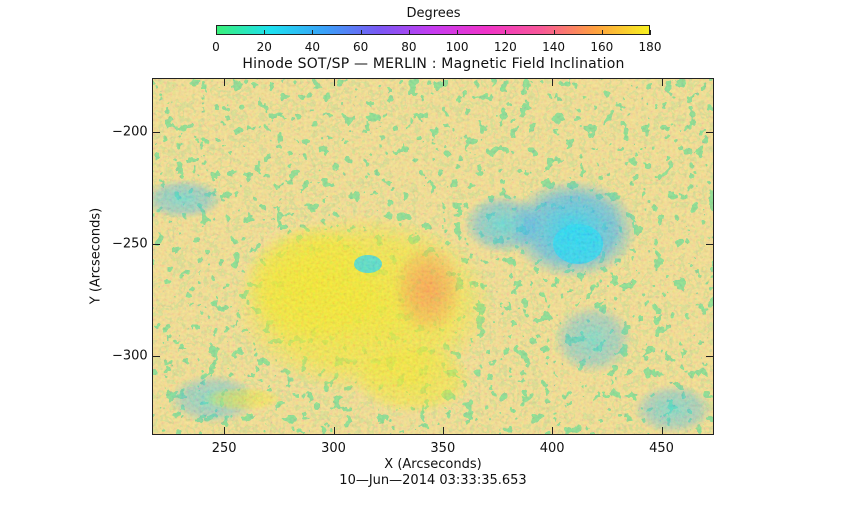  I want to click on colorbar-tick-label: 80, so click(409, 47).